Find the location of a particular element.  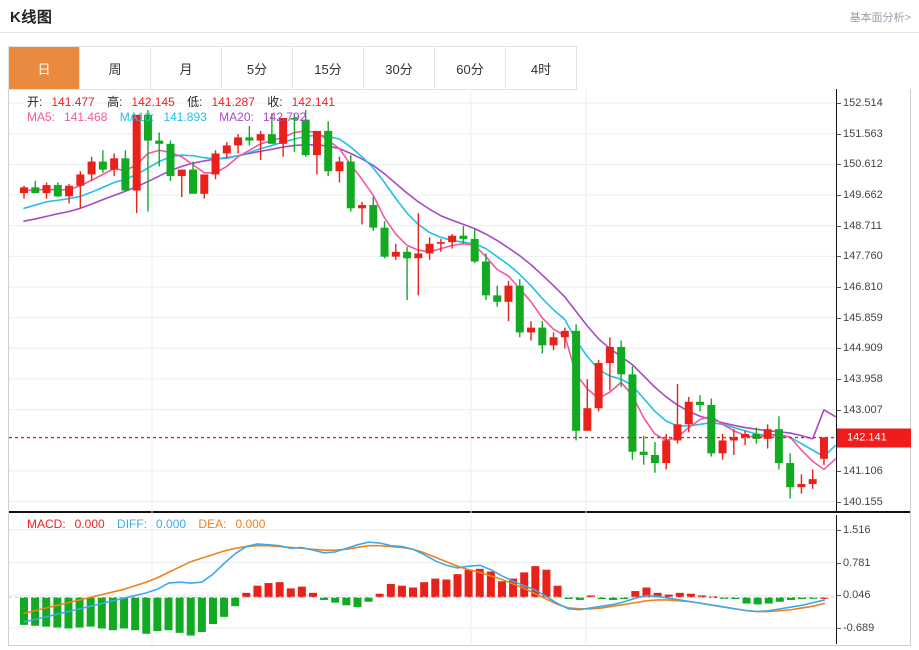

period-tab-6: 60分 is located at coordinates (470, 68).